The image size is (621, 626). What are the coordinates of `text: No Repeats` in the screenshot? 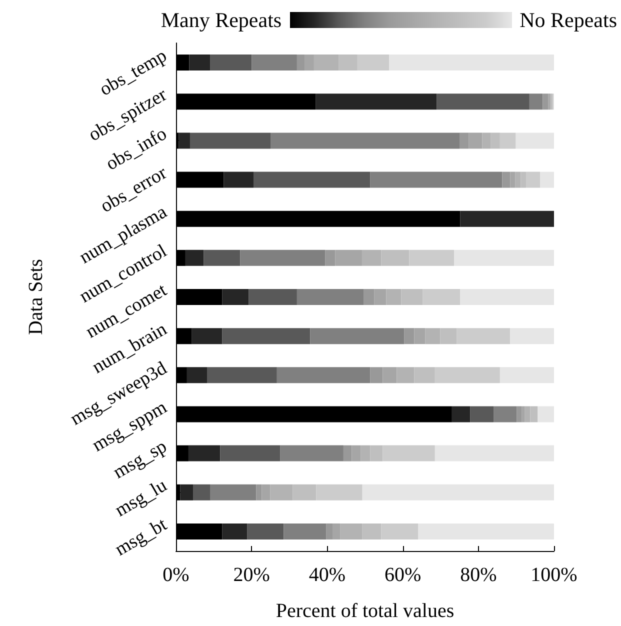 It's located at (568, 20).